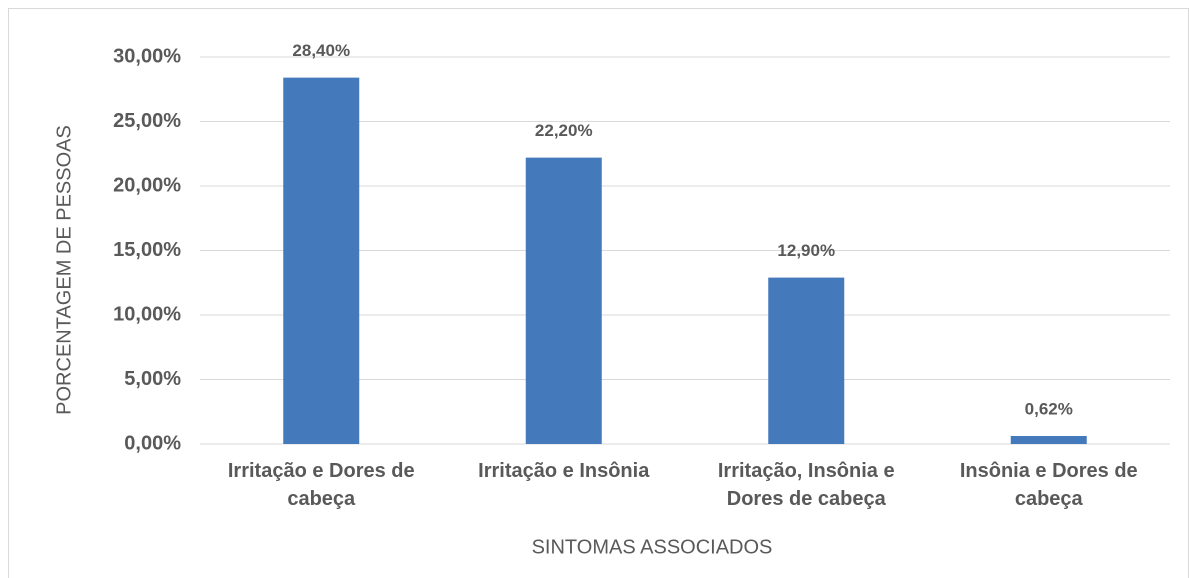 This screenshot has height=578, width=1189. I want to click on x-axis-title: SINTOMAS ASSOCIADOS, so click(652, 547).